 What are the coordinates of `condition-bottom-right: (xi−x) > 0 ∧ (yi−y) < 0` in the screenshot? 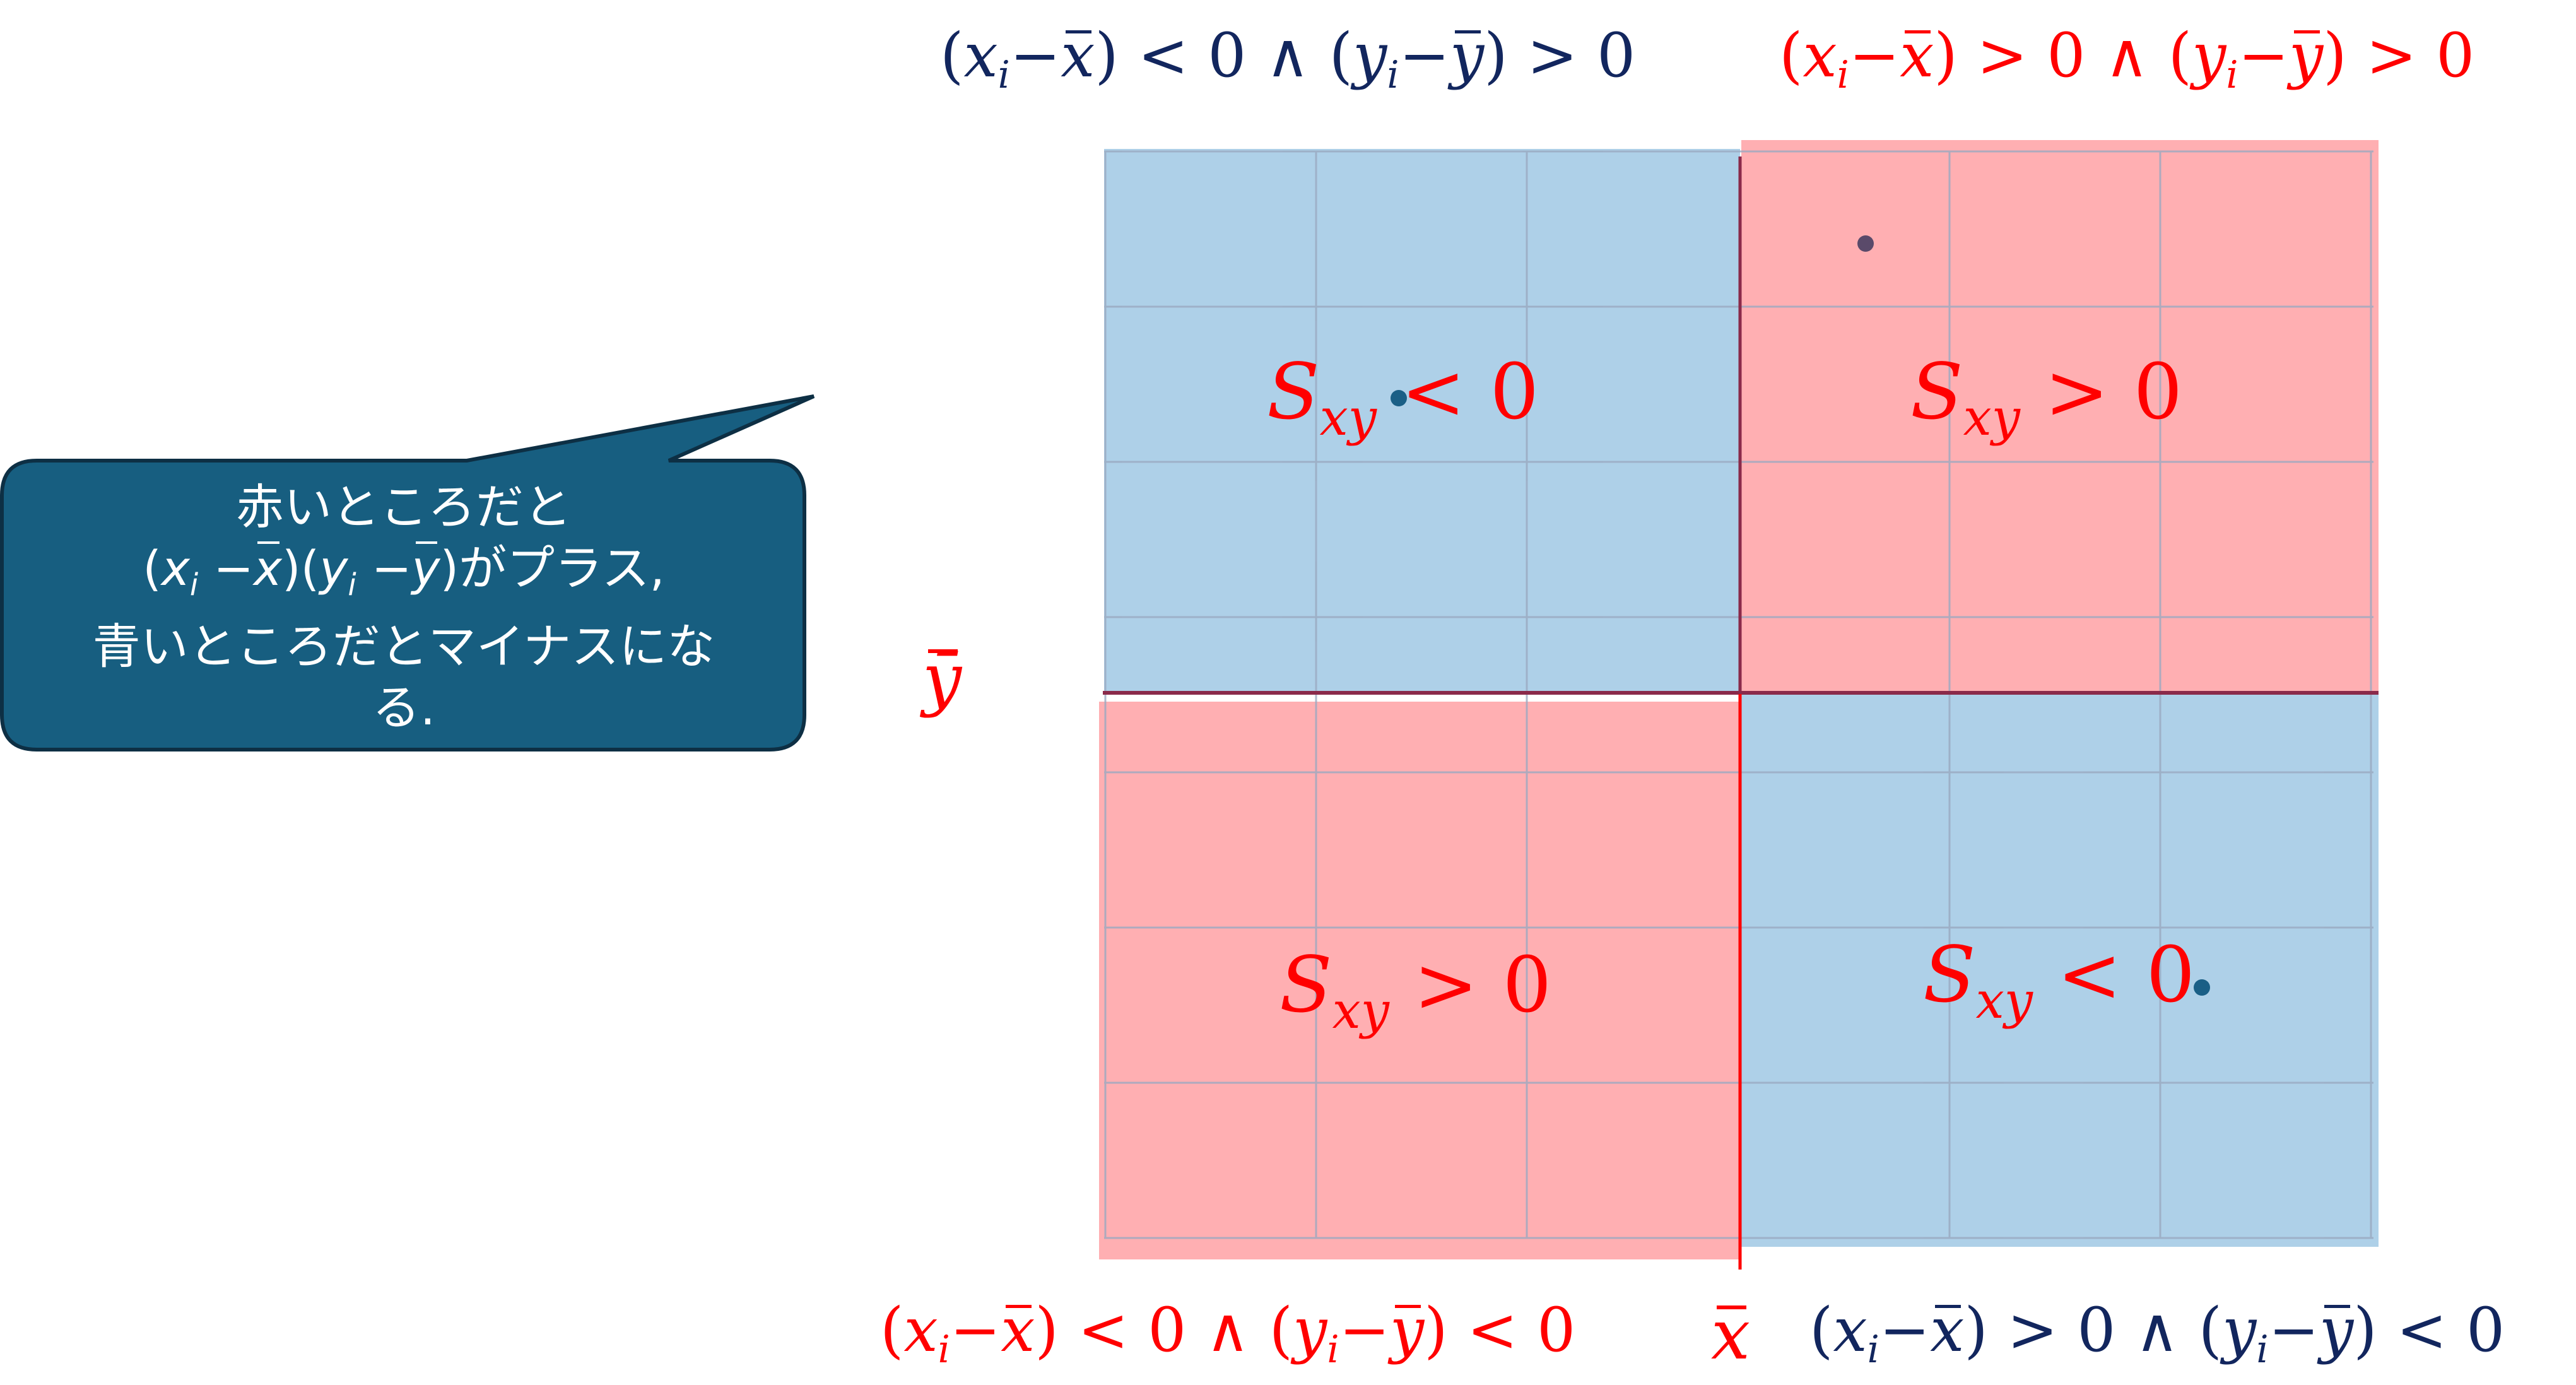 It's located at (2157, 1333).